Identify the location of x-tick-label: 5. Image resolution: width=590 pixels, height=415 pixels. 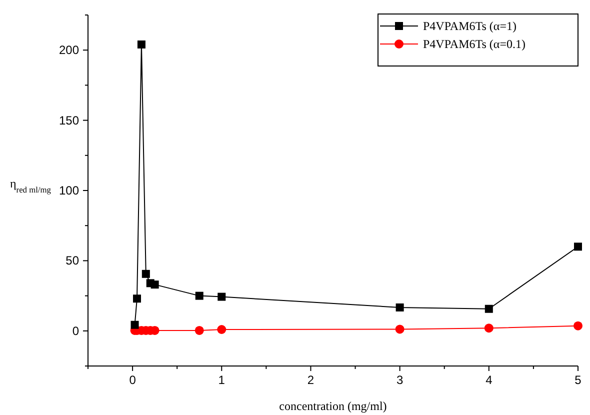
(578, 380).